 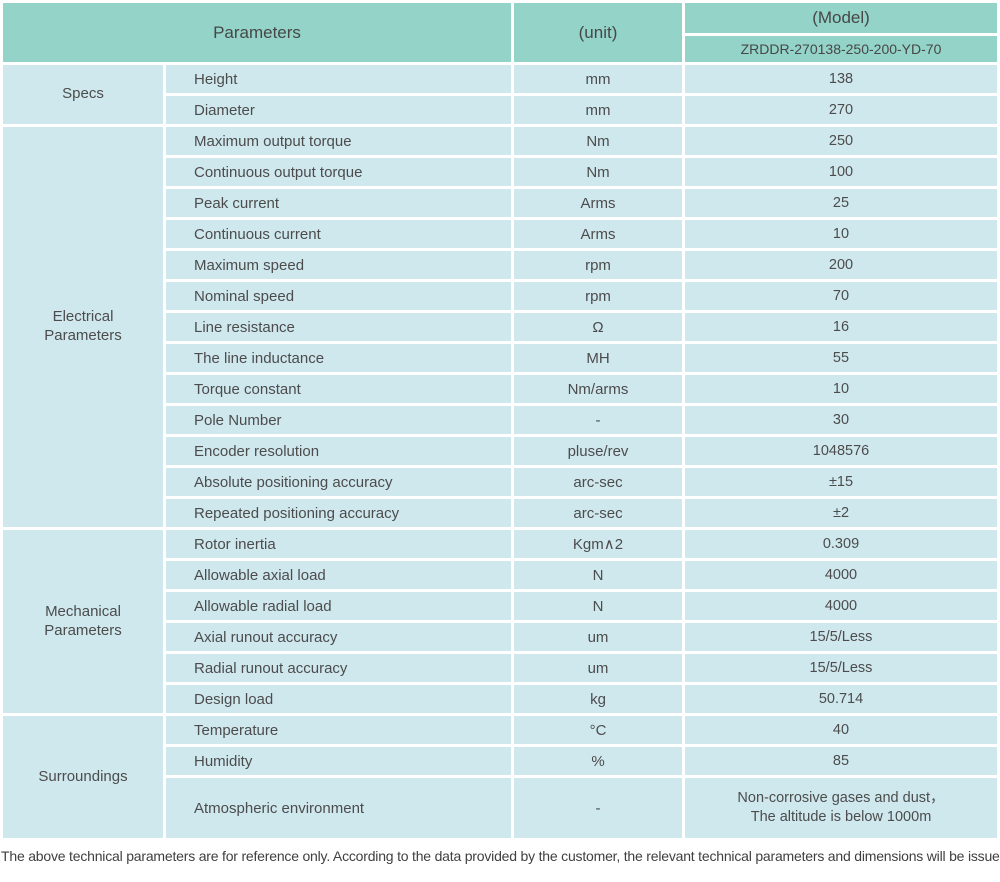 I want to click on value-cell: 100, so click(x=841, y=172).